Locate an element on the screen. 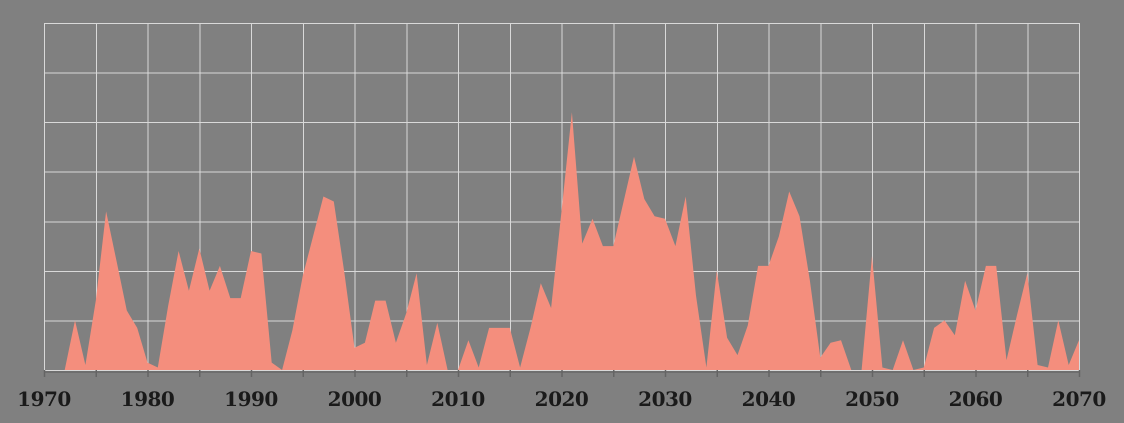 This screenshot has height=423, width=1124. x-axis-label: 2070 is located at coordinates (1079, 399).